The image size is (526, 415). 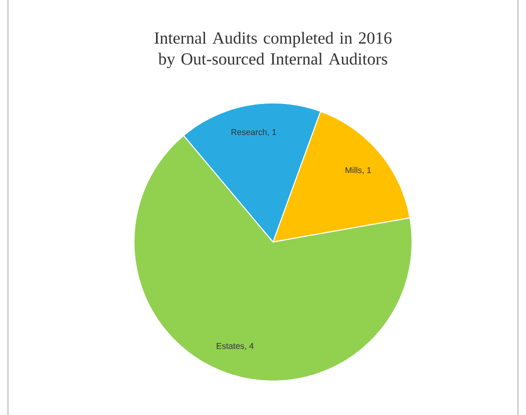 What do you see at coordinates (249, 346) in the screenshot?
I see `data-label: , 4` at bounding box center [249, 346].